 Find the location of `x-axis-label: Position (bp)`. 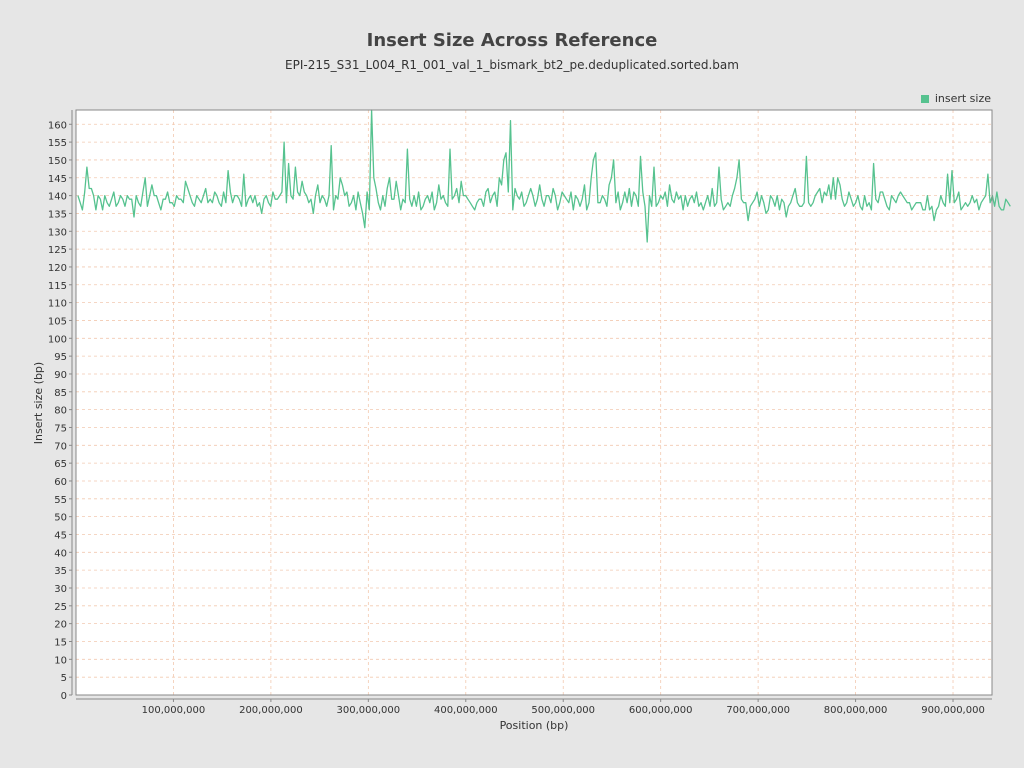

x-axis-label: Position (bp) is located at coordinates (534, 725).